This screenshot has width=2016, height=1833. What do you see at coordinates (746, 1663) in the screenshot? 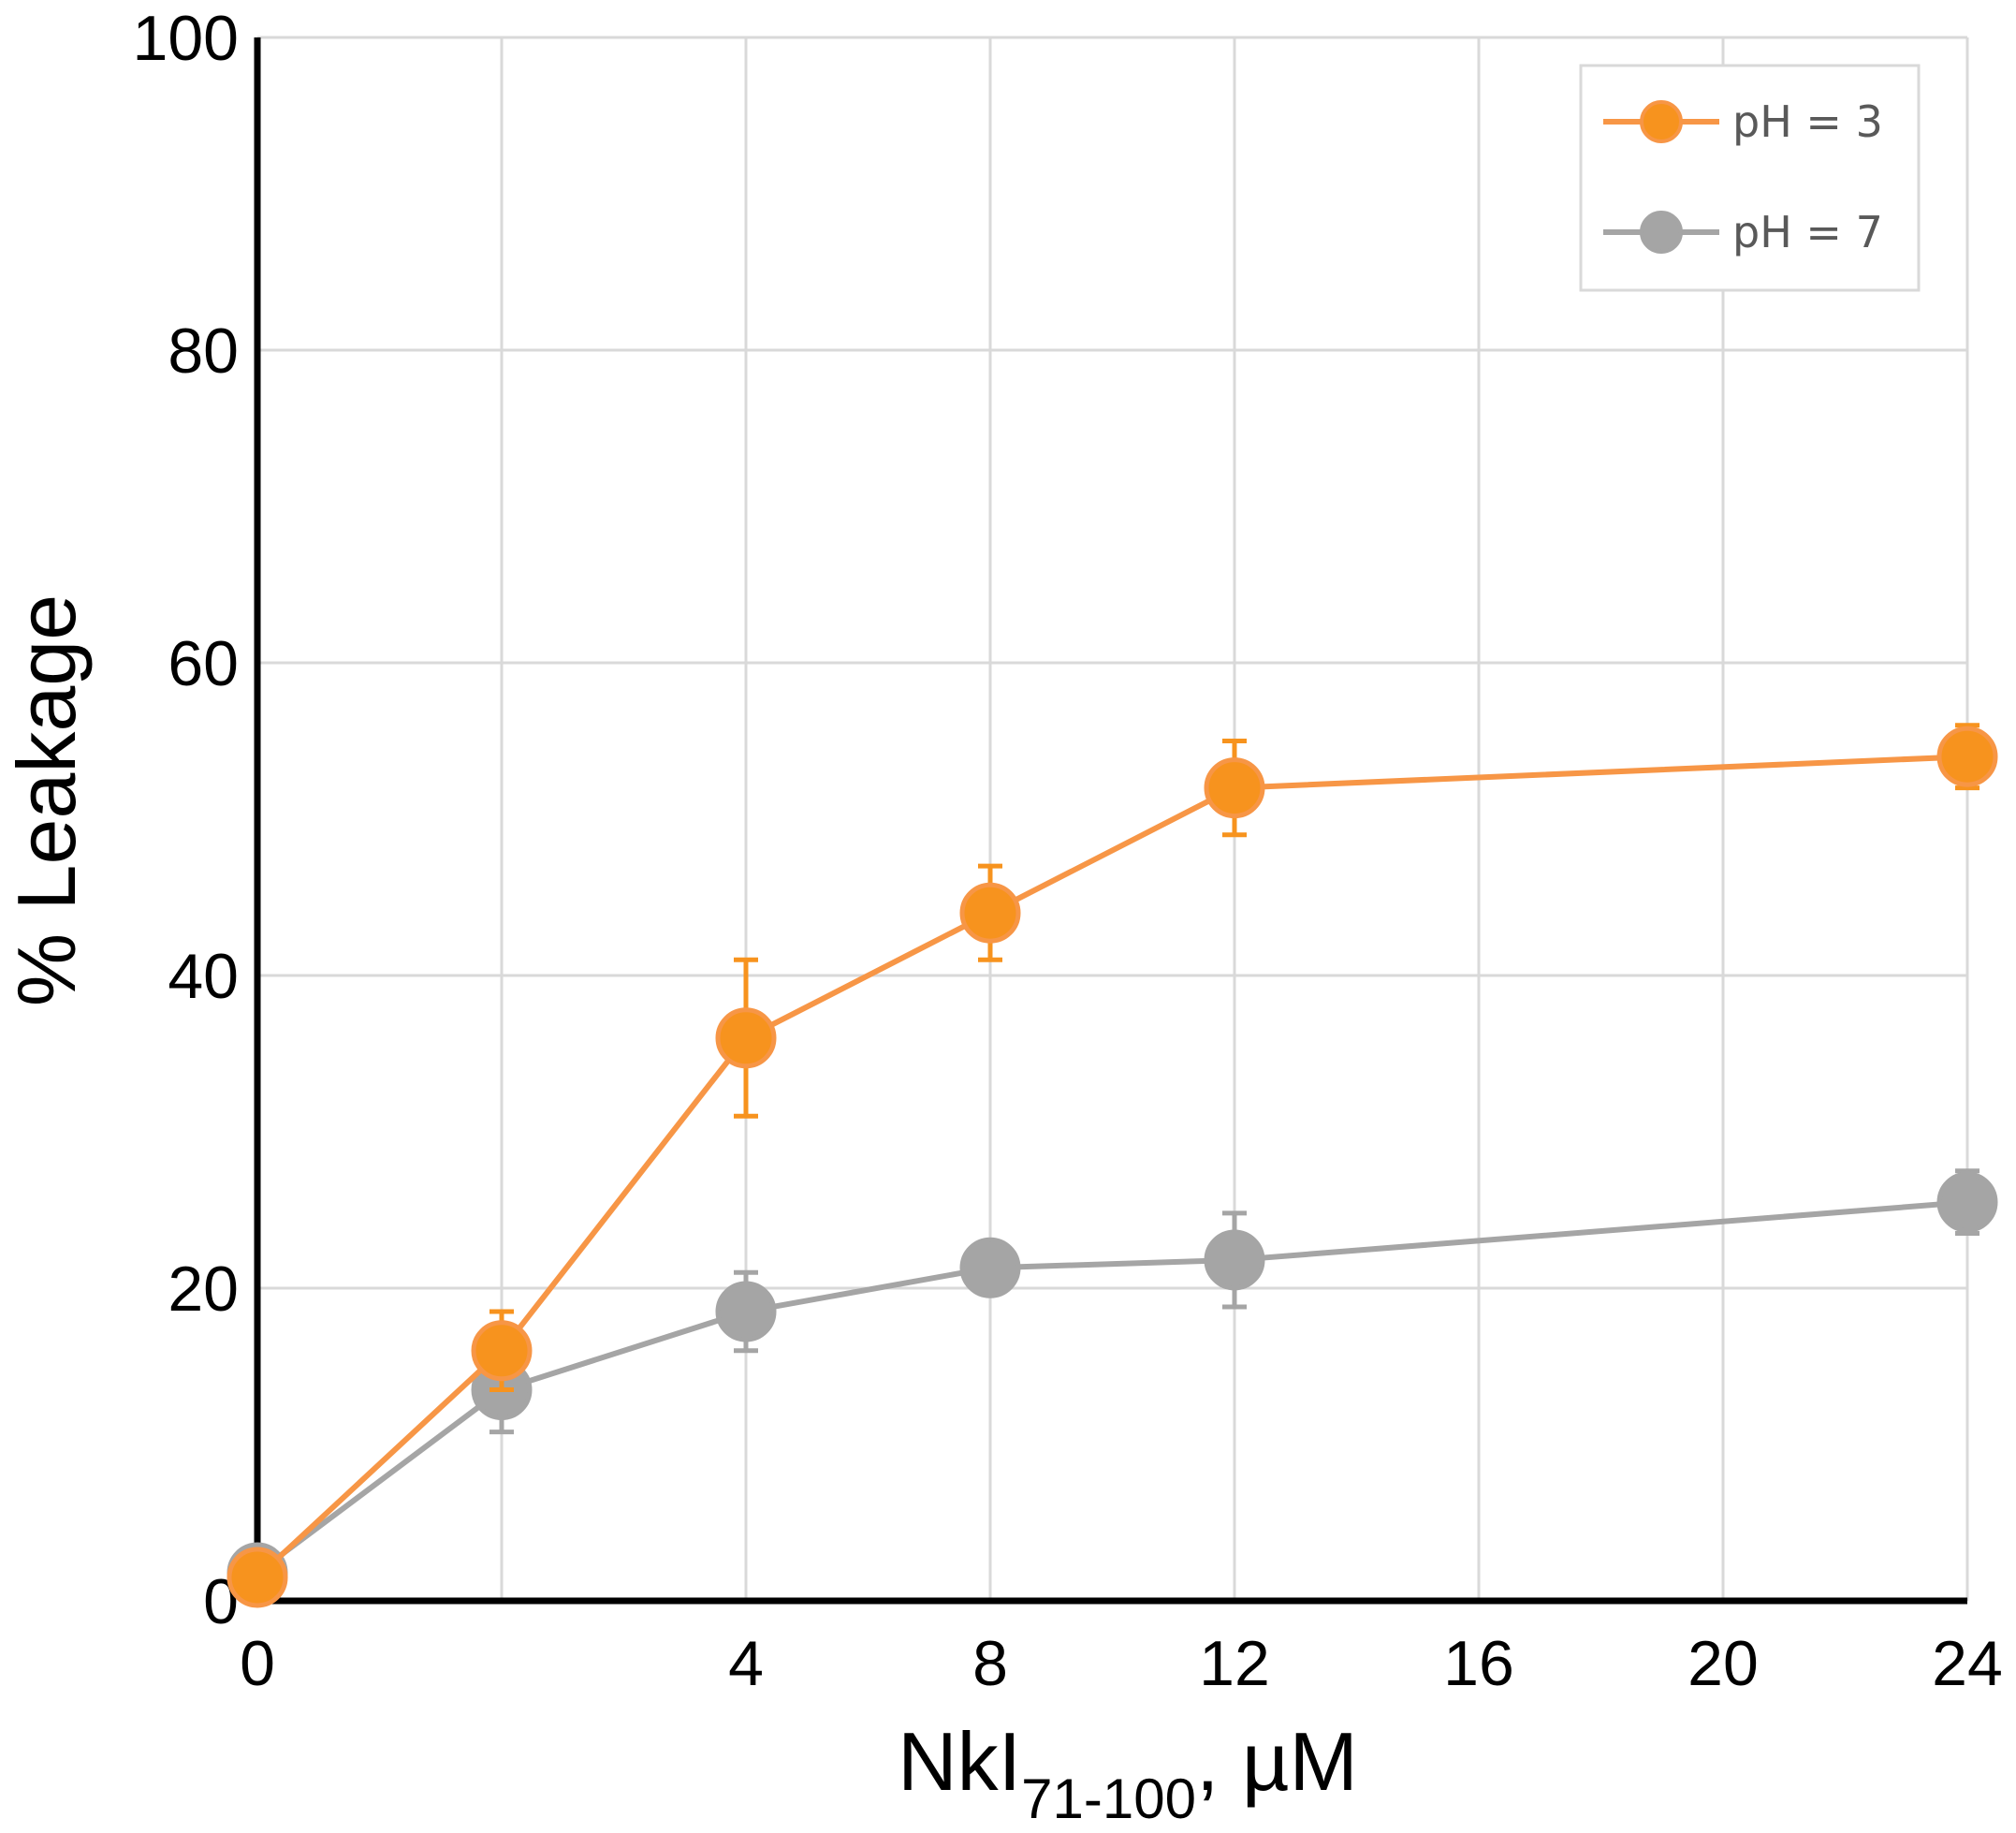
I see `x-tick-label: 4` at bounding box center [746, 1663].